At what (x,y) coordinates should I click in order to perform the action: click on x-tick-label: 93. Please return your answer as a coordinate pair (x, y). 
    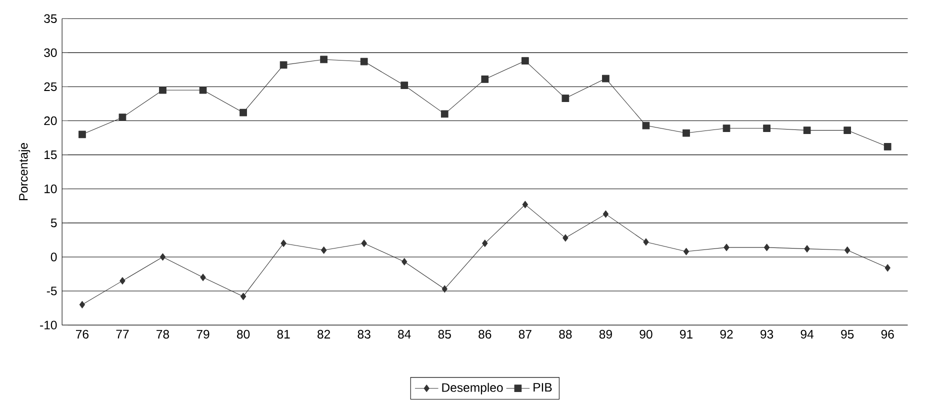
    Looking at the image, I should click on (767, 334).